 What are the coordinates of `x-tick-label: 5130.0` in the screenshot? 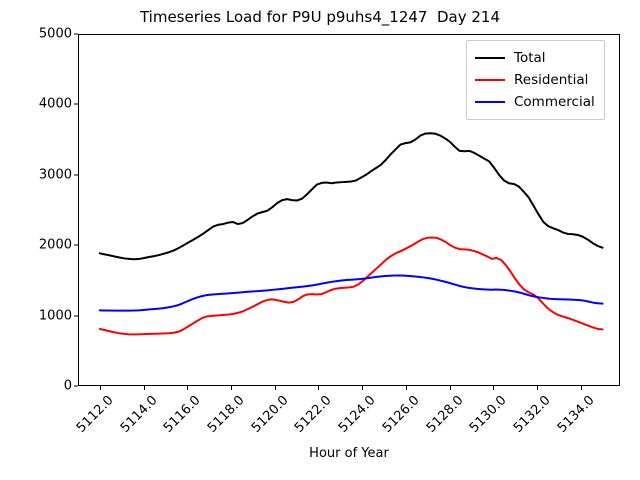 It's located at (488, 414).